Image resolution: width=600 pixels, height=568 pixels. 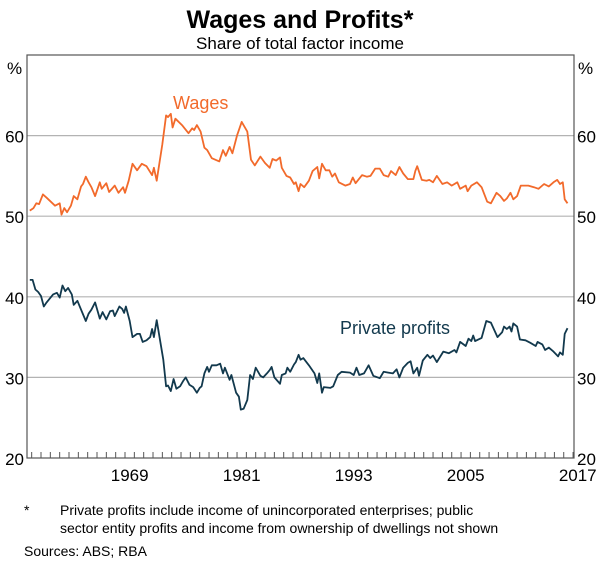 What do you see at coordinates (395, 328) in the screenshot?
I see `series-label-profits: Private profits` at bounding box center [395, 328].